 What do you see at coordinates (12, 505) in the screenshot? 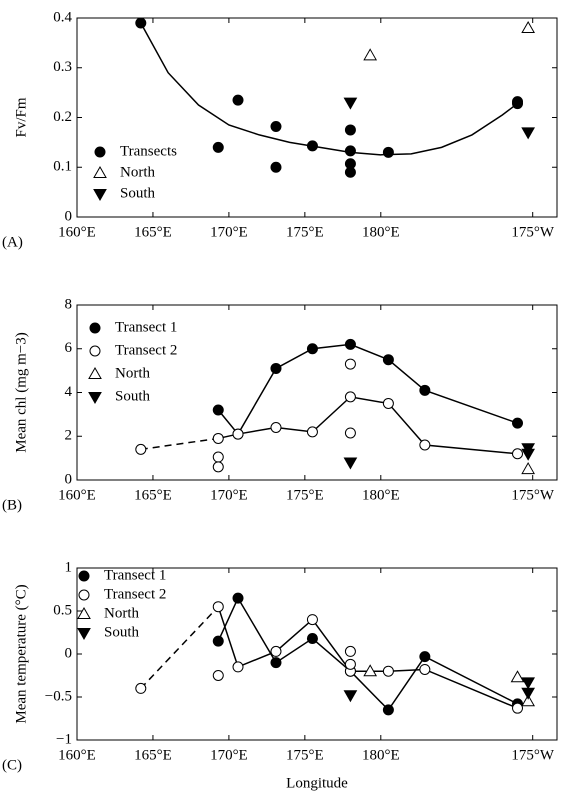
I see `panel-label: (B)` at bounding box center [12, 505].